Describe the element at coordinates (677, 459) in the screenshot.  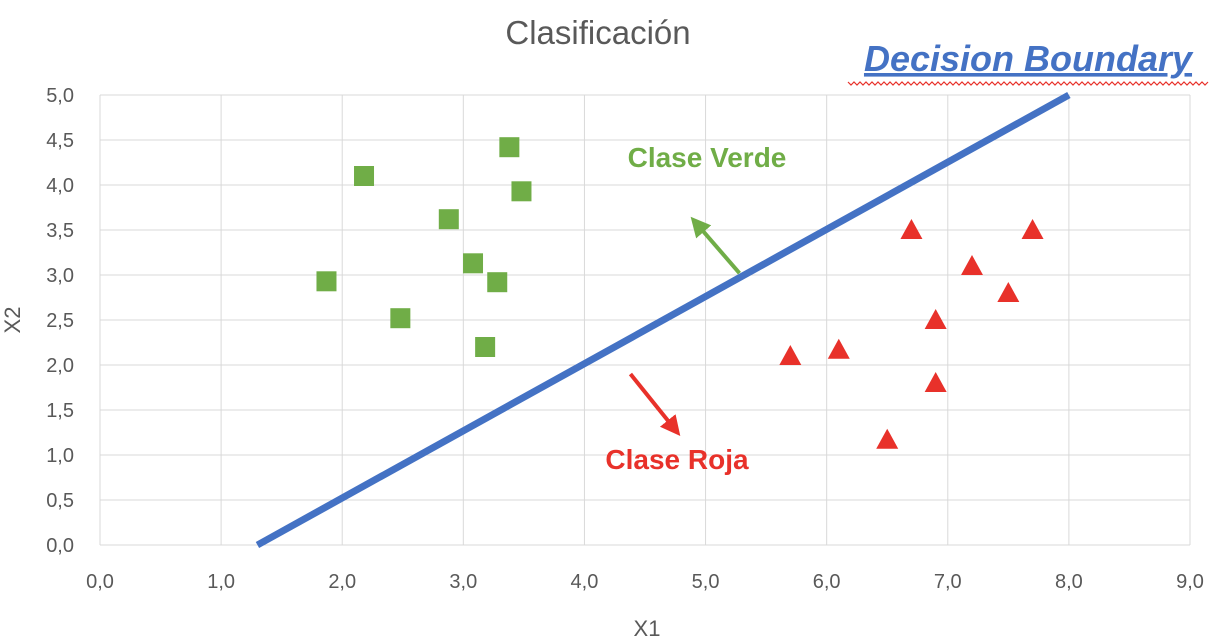
I see `clase-roja-label: Clase Roja` at that location.